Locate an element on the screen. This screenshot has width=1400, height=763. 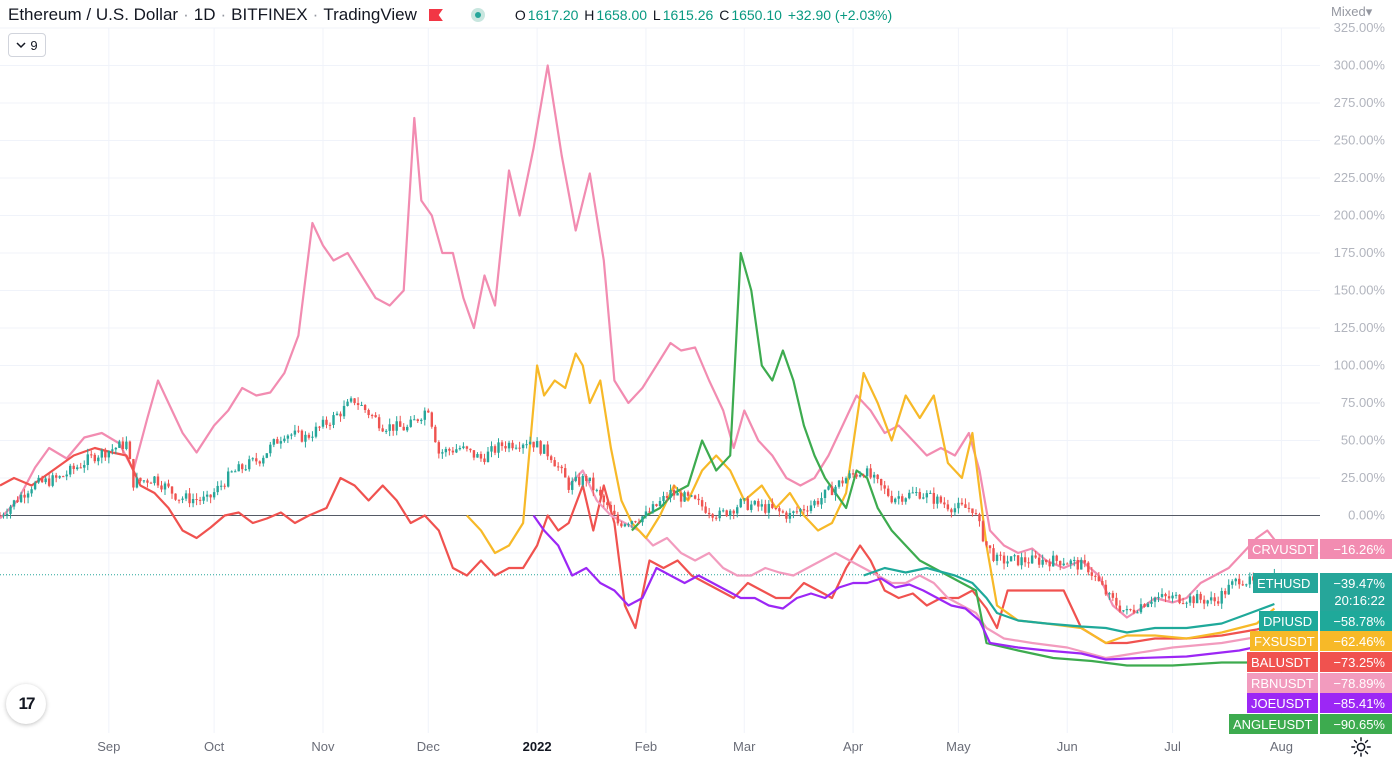
close-value: 1650.10 is located at coordinates (756, 15).